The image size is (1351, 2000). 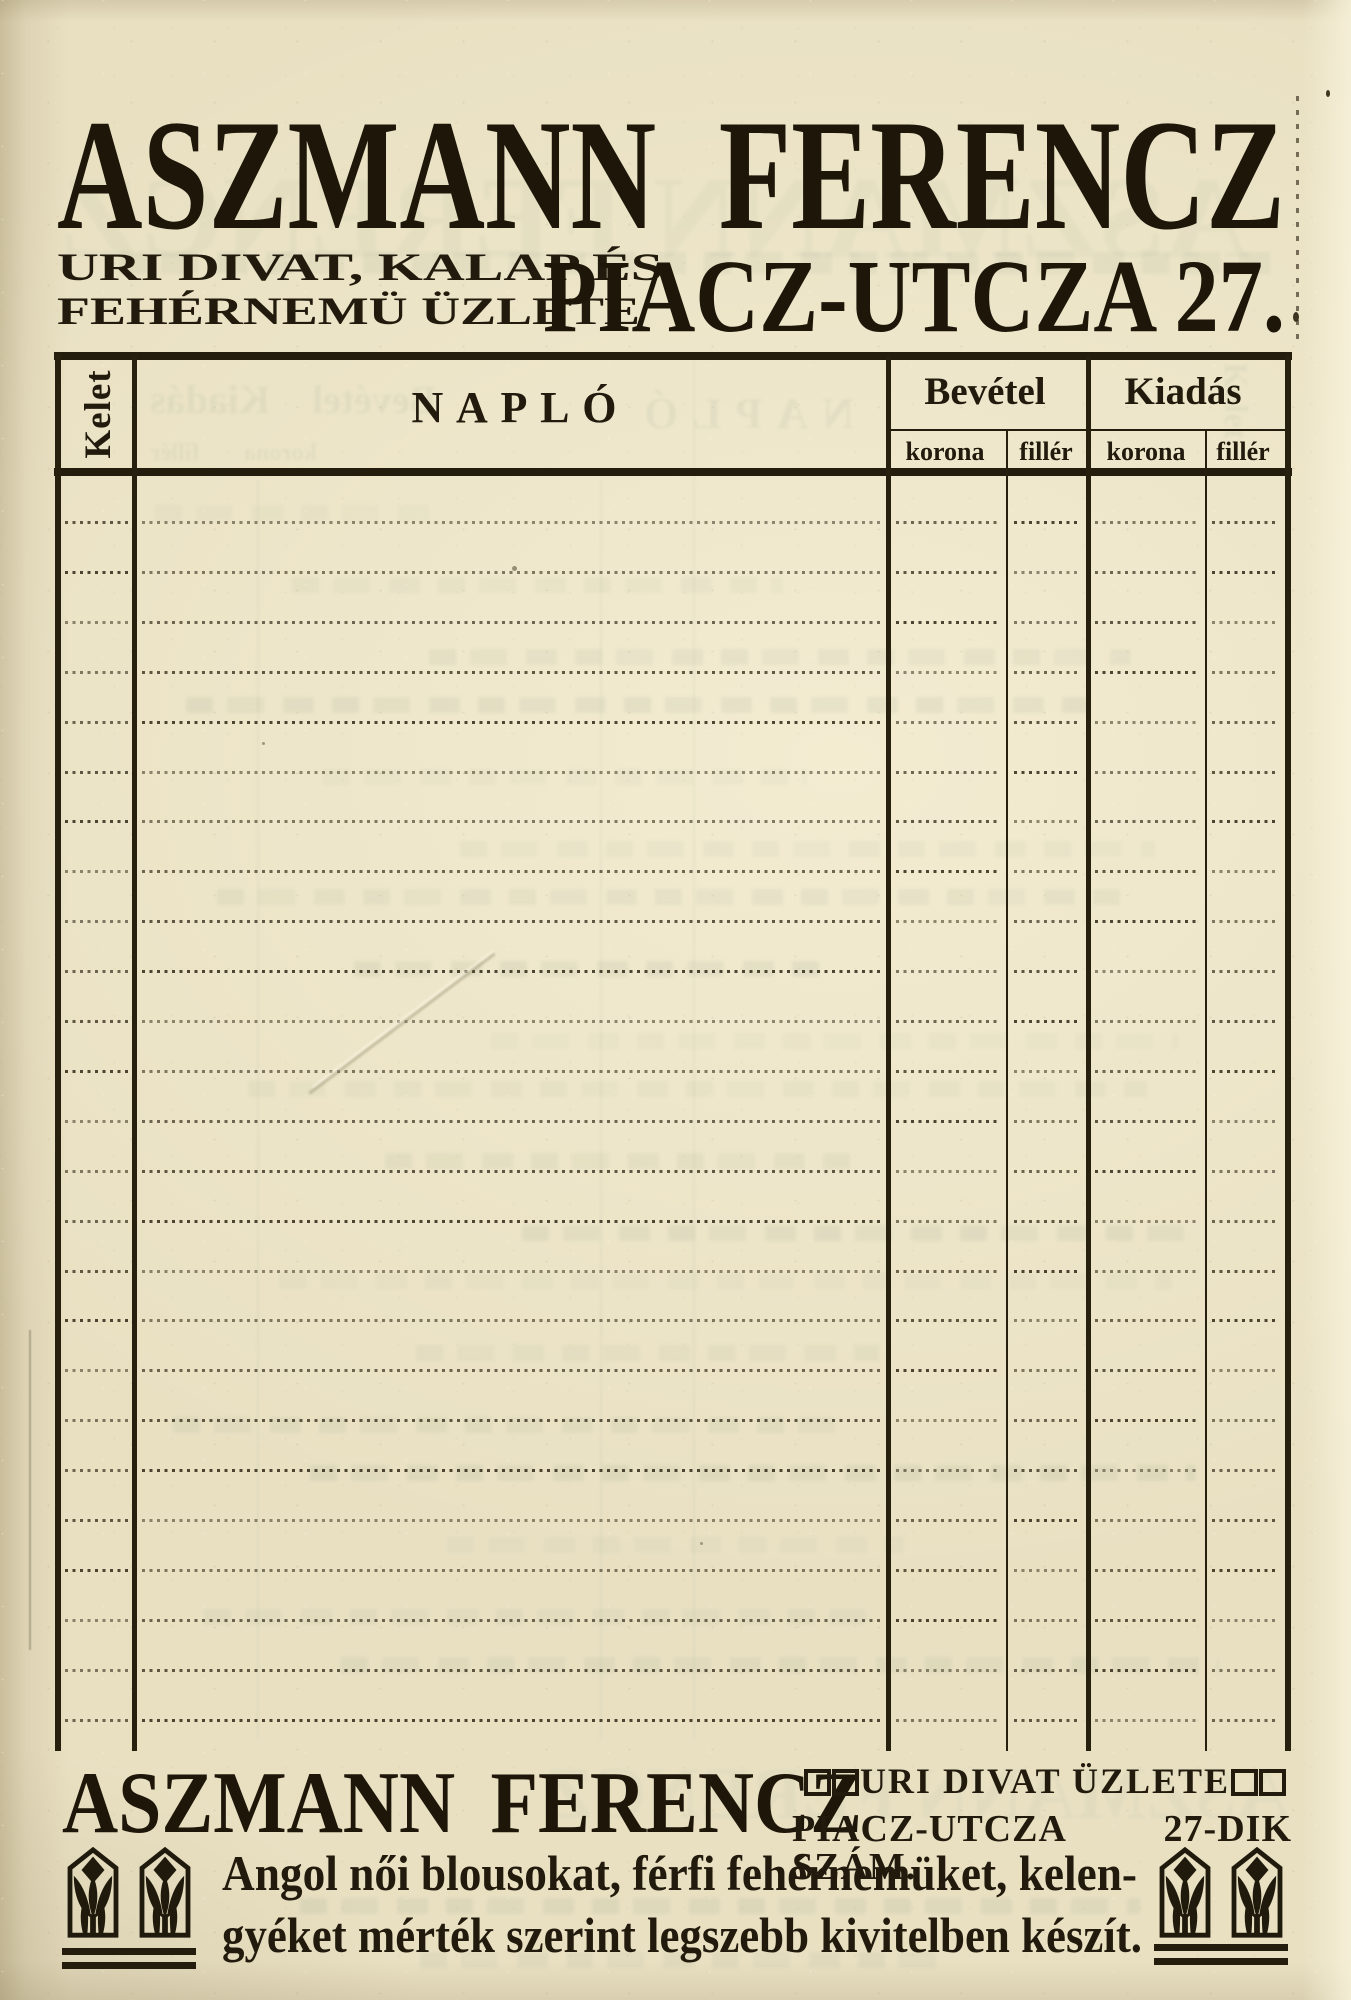 I want to click on header-subtitle-line1: URI DIVAT, KALAP ÉS, so click(x=360, y=267).